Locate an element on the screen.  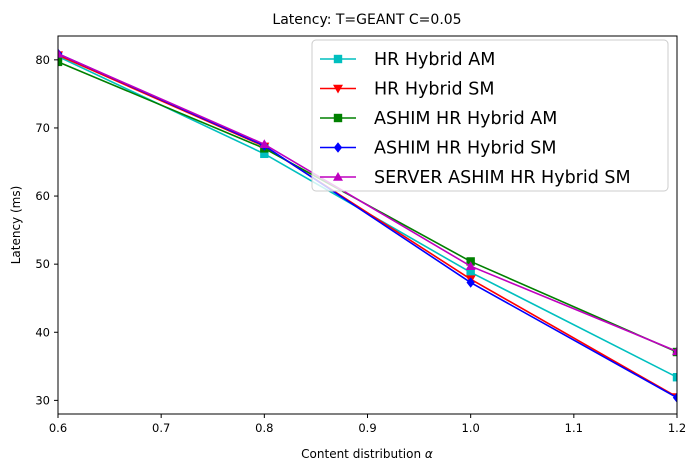
legend-item-1-marker is located at coordinates (338, 59).